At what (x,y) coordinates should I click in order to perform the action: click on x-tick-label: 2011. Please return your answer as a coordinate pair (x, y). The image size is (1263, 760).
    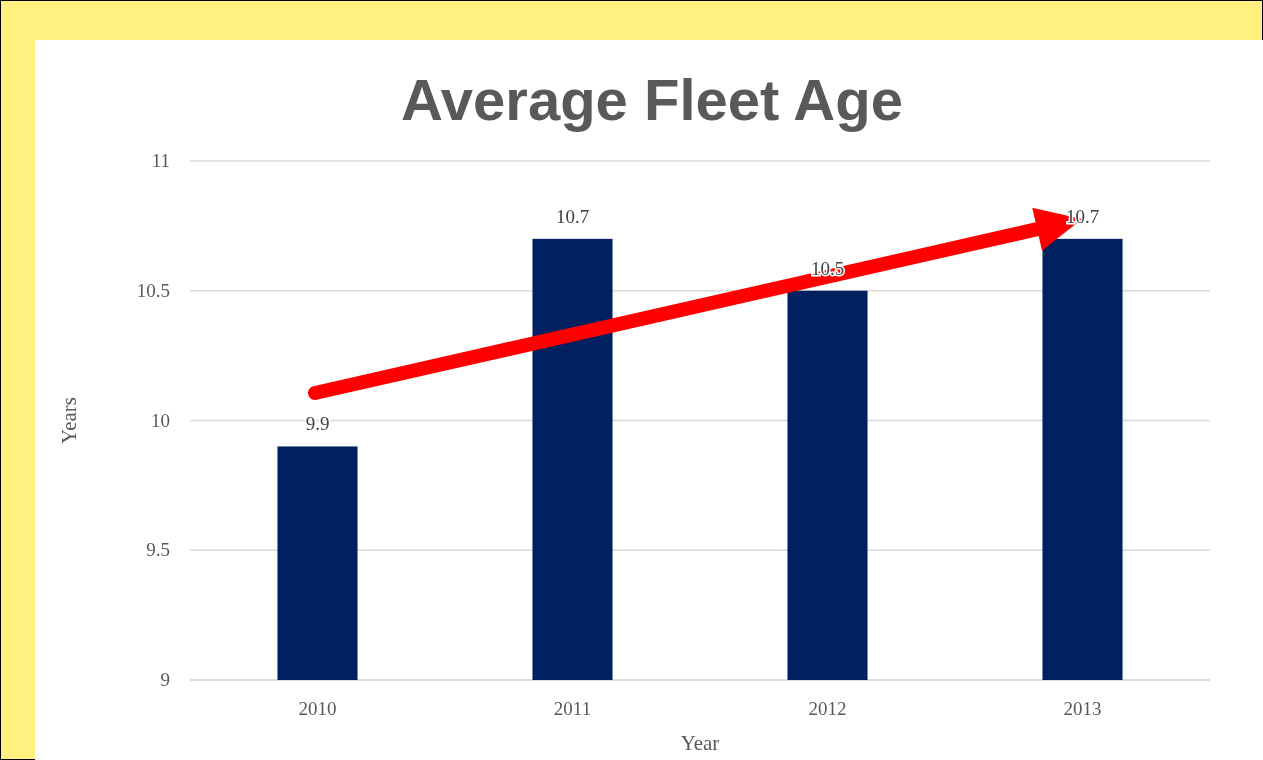
    Looking at the image, I should click on (572, 708).